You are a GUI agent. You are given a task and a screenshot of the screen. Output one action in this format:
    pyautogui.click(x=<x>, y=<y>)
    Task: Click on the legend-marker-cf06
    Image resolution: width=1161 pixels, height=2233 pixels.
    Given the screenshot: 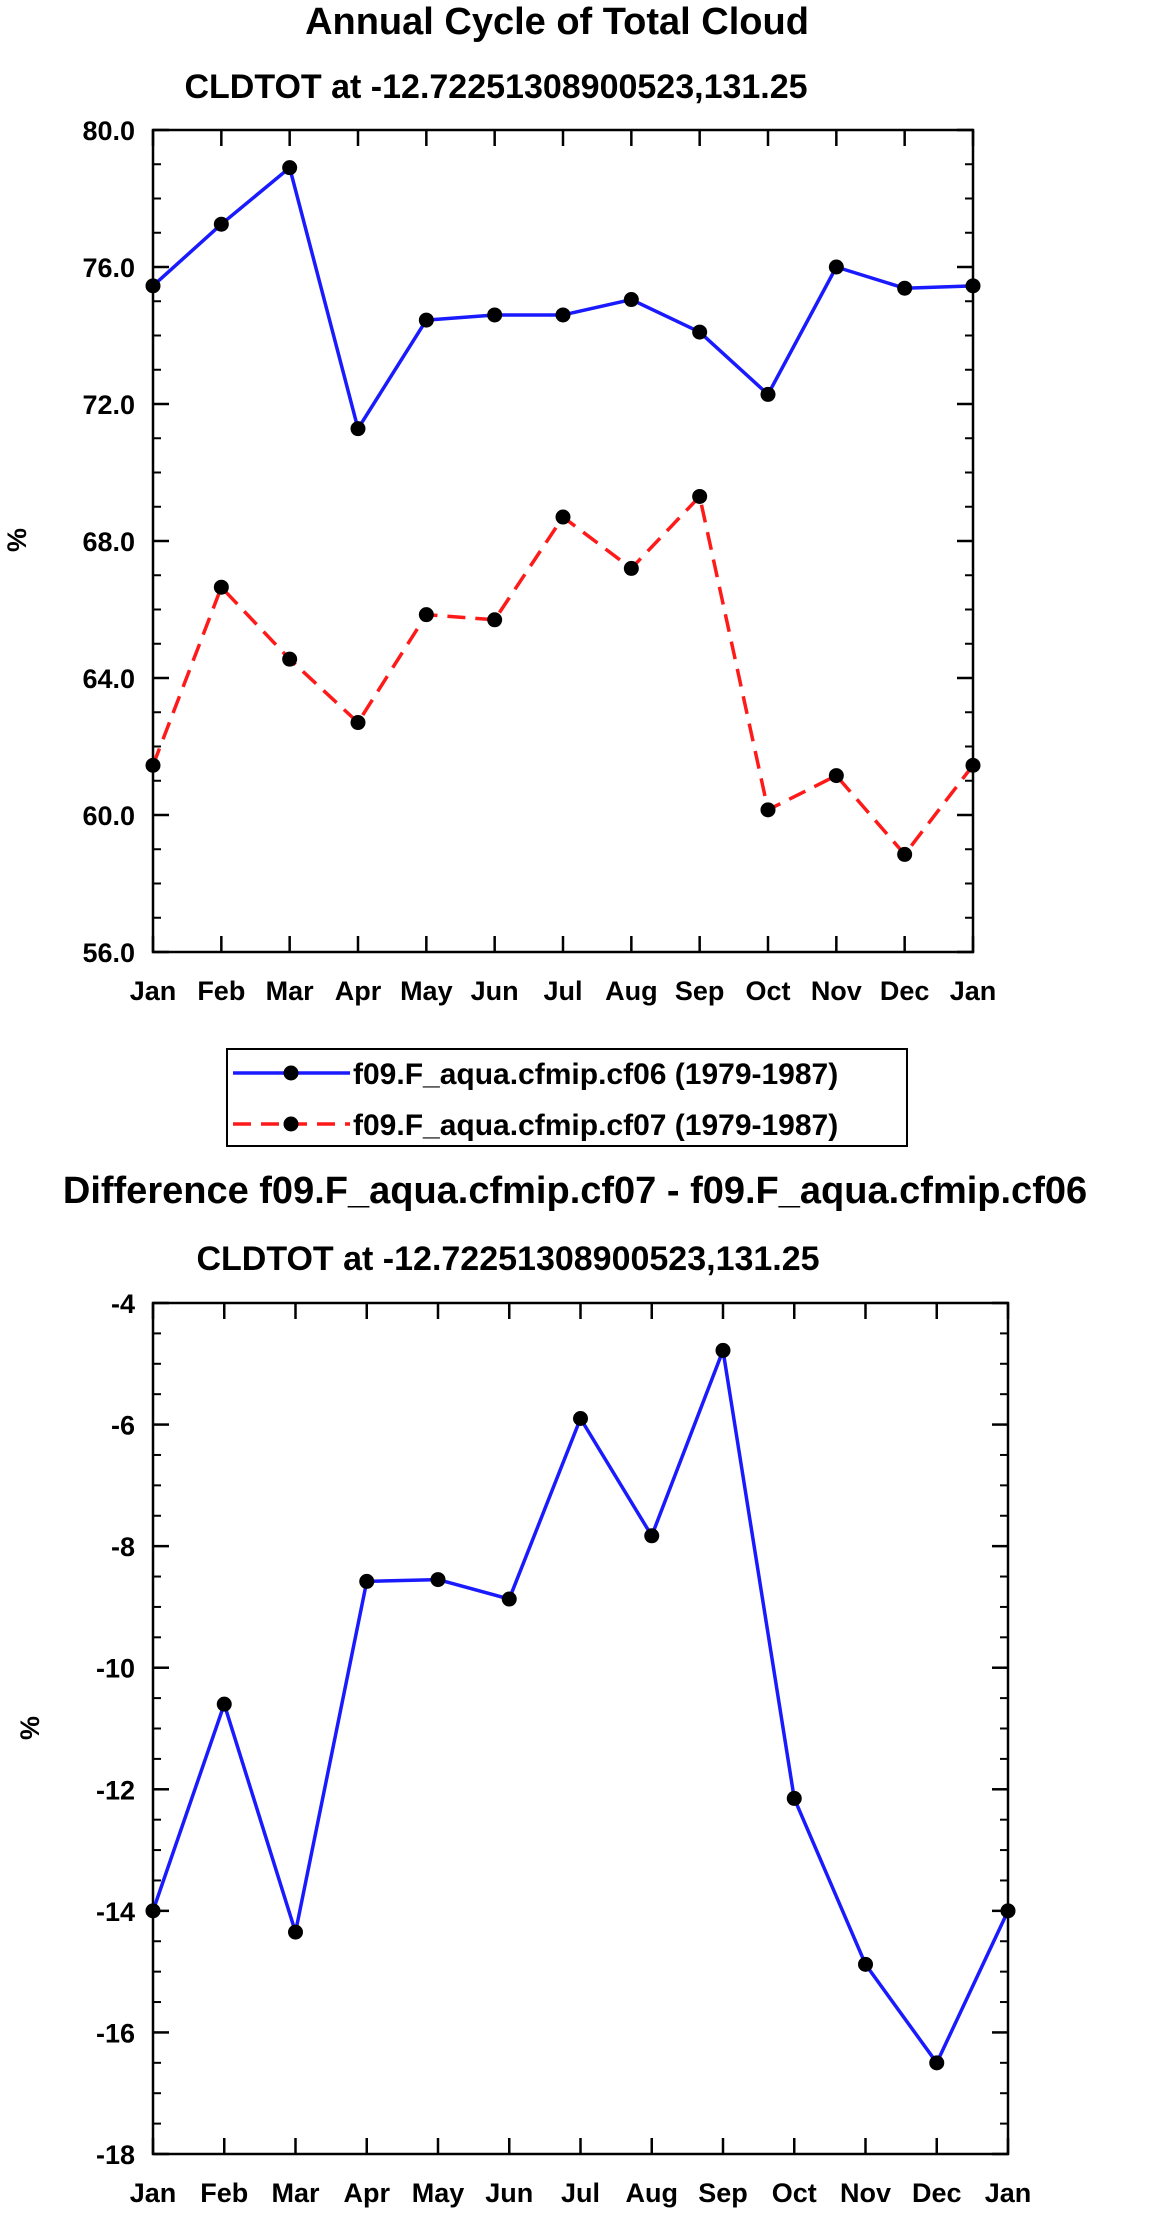 What is the action you would take?
    pyautogui.click(x=291, y=1073)
    